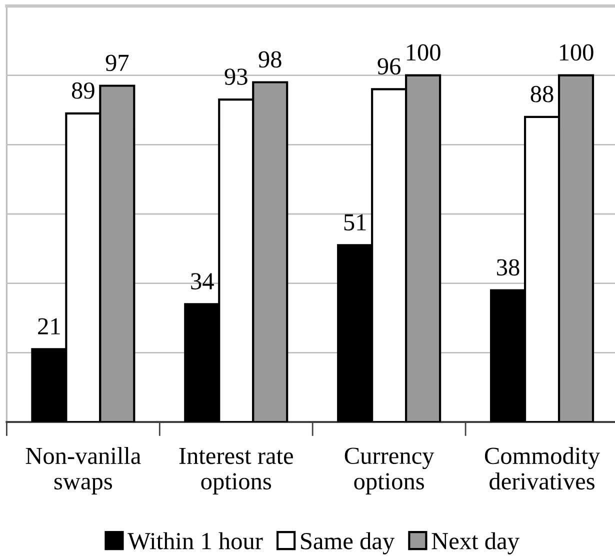 The image size is (615, 559). Describe the element at coordinates (542, 468) in the screenshot. I see `x-tick-label: Commodity derivatives` at that location.